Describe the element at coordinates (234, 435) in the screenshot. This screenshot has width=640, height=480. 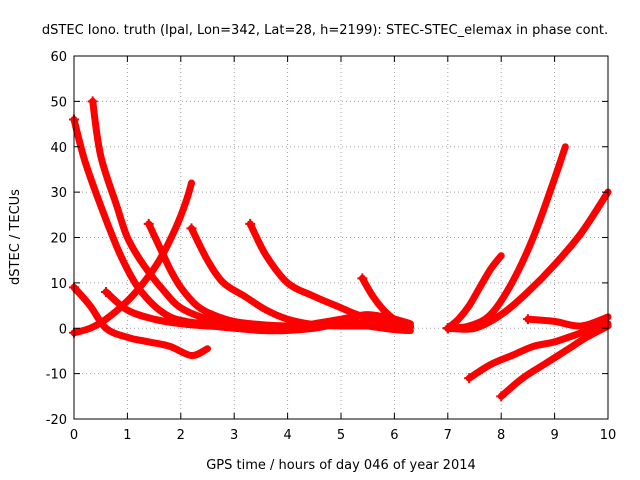
I see `x-tick-label: 3` at that location.